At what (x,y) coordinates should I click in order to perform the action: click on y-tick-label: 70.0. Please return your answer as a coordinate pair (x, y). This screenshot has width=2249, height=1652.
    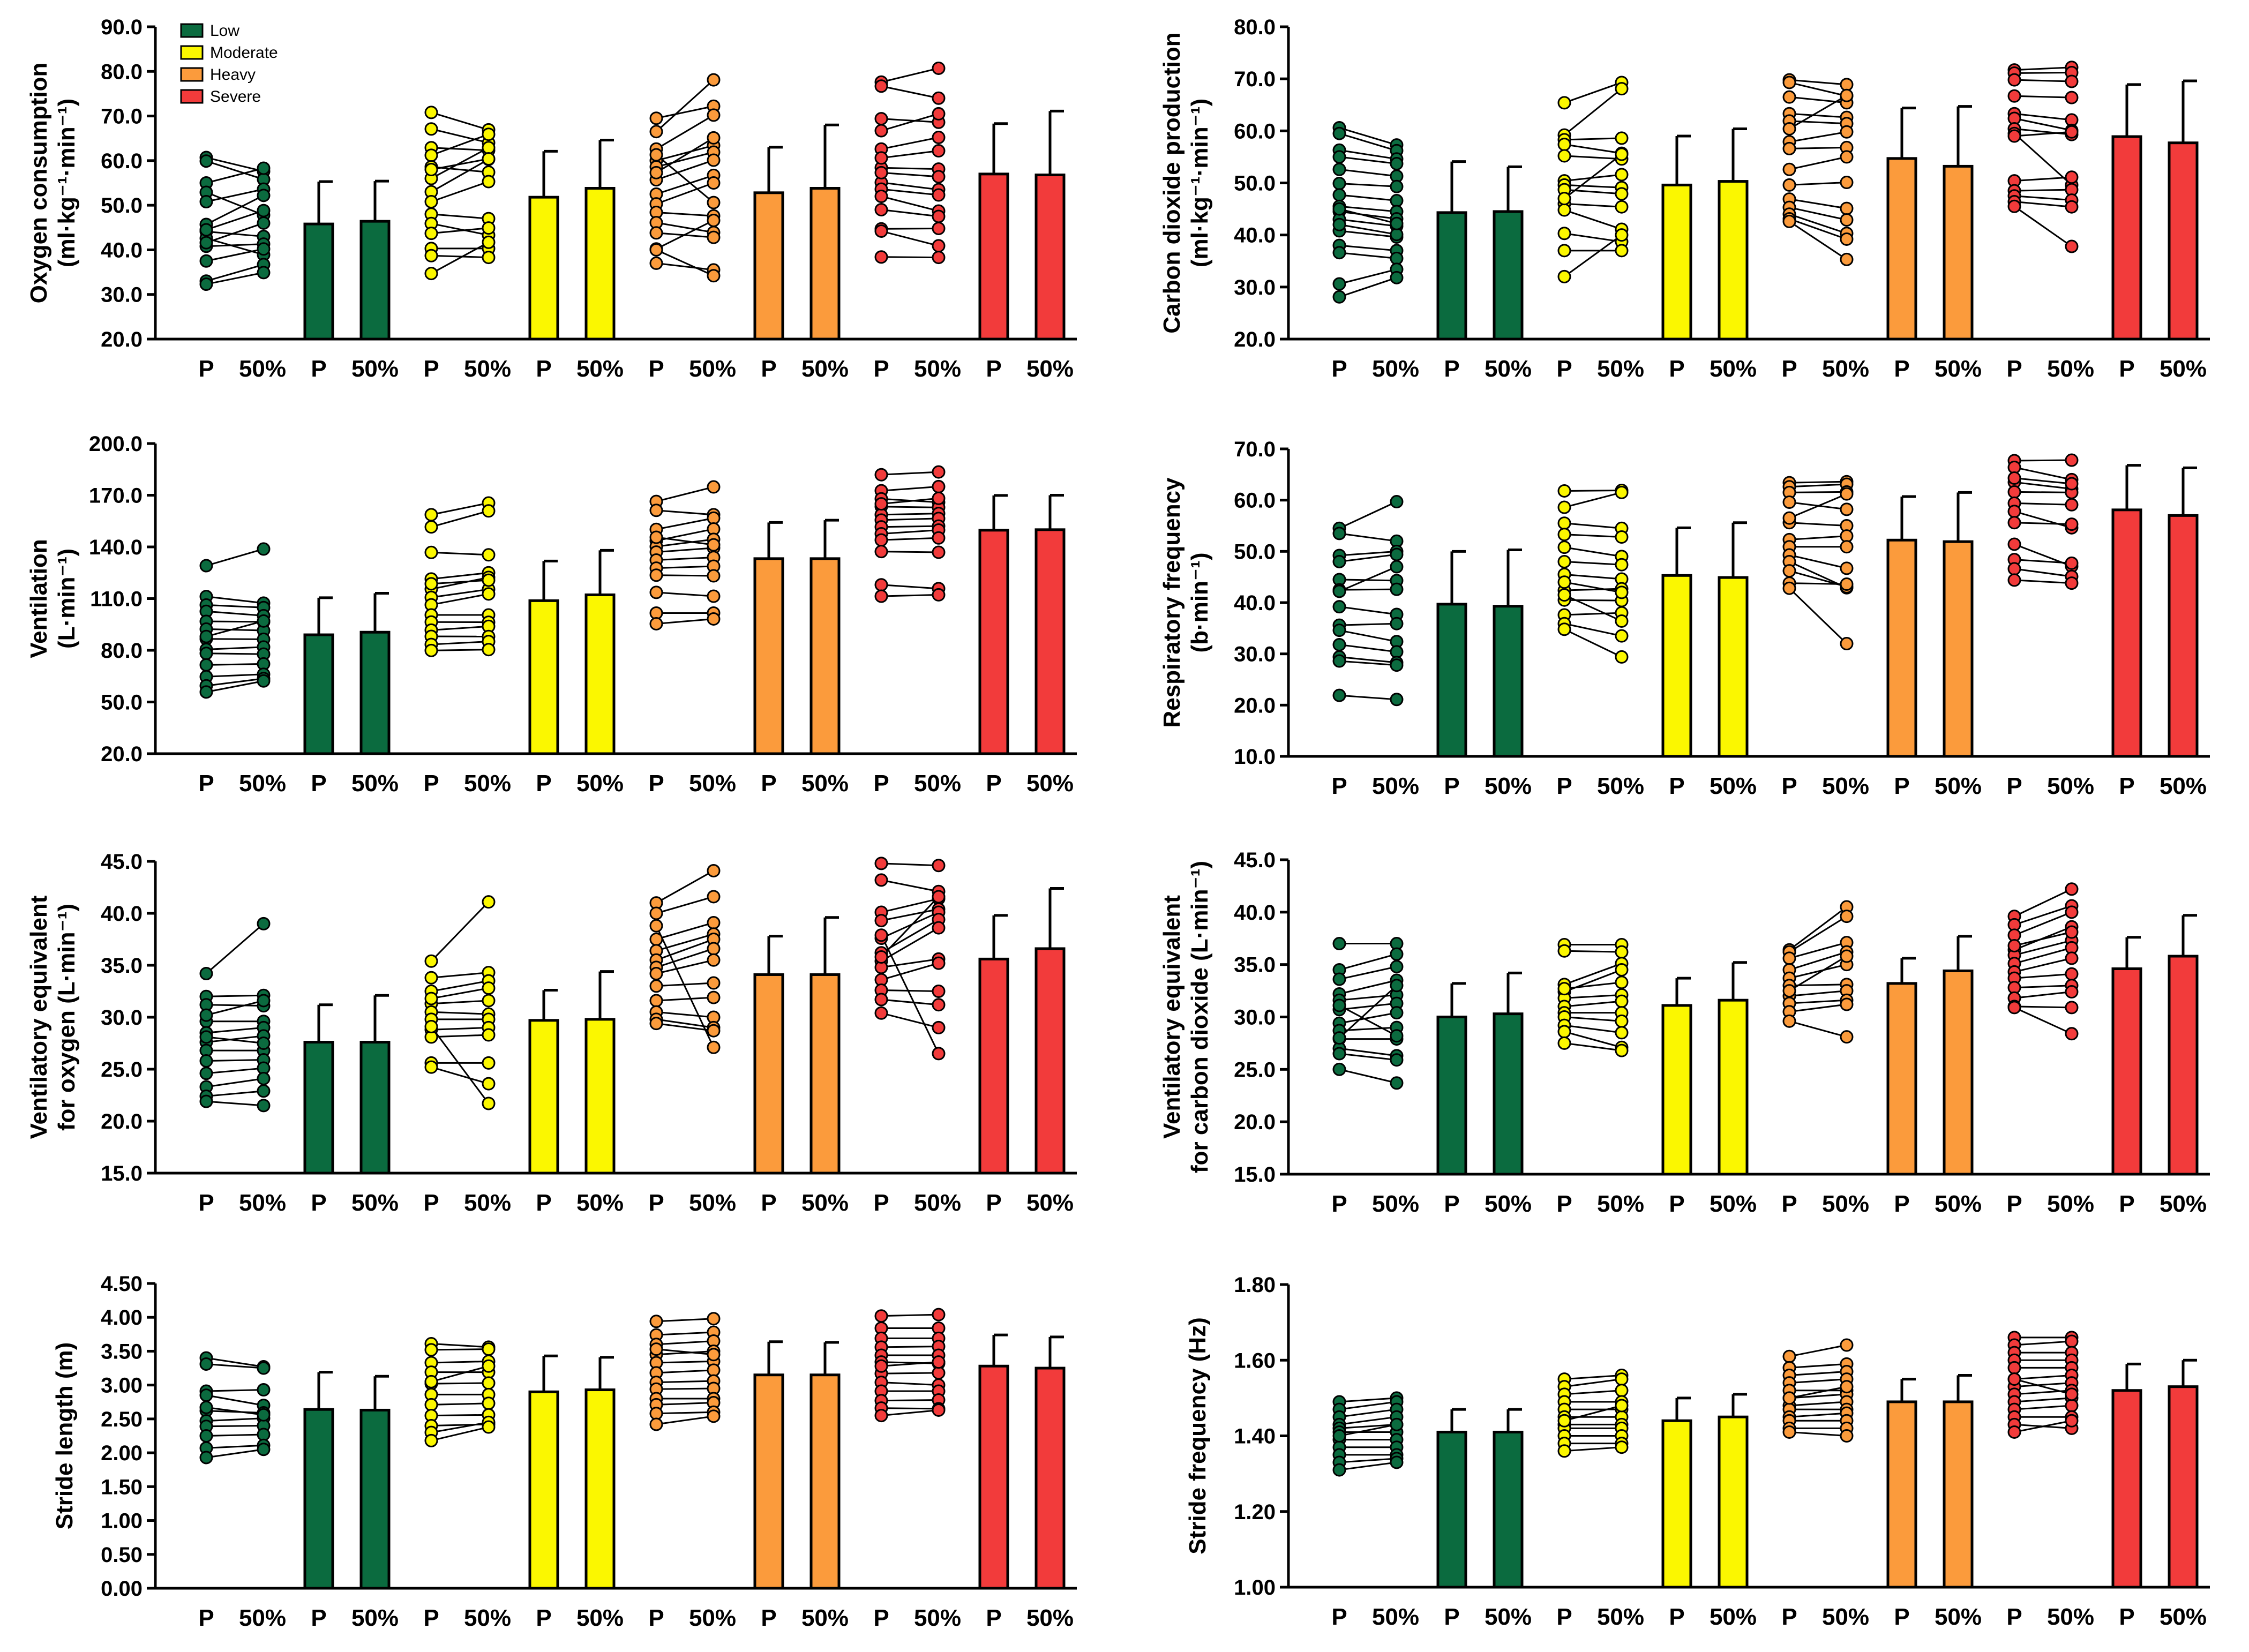
    Looking at the image, I should click on (1255, 79).